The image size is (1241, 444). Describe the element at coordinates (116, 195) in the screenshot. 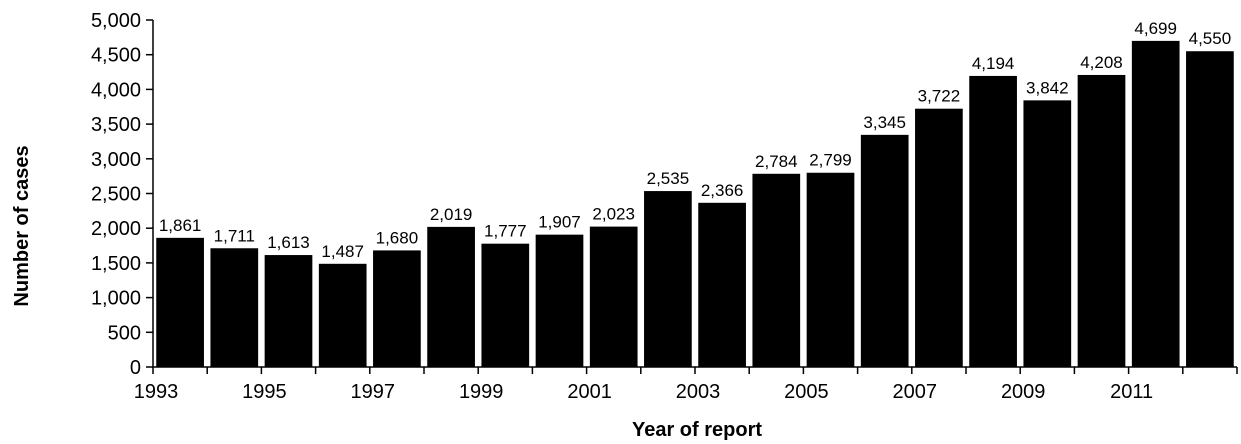

I see `y-tick-label: 2,500` at that location.